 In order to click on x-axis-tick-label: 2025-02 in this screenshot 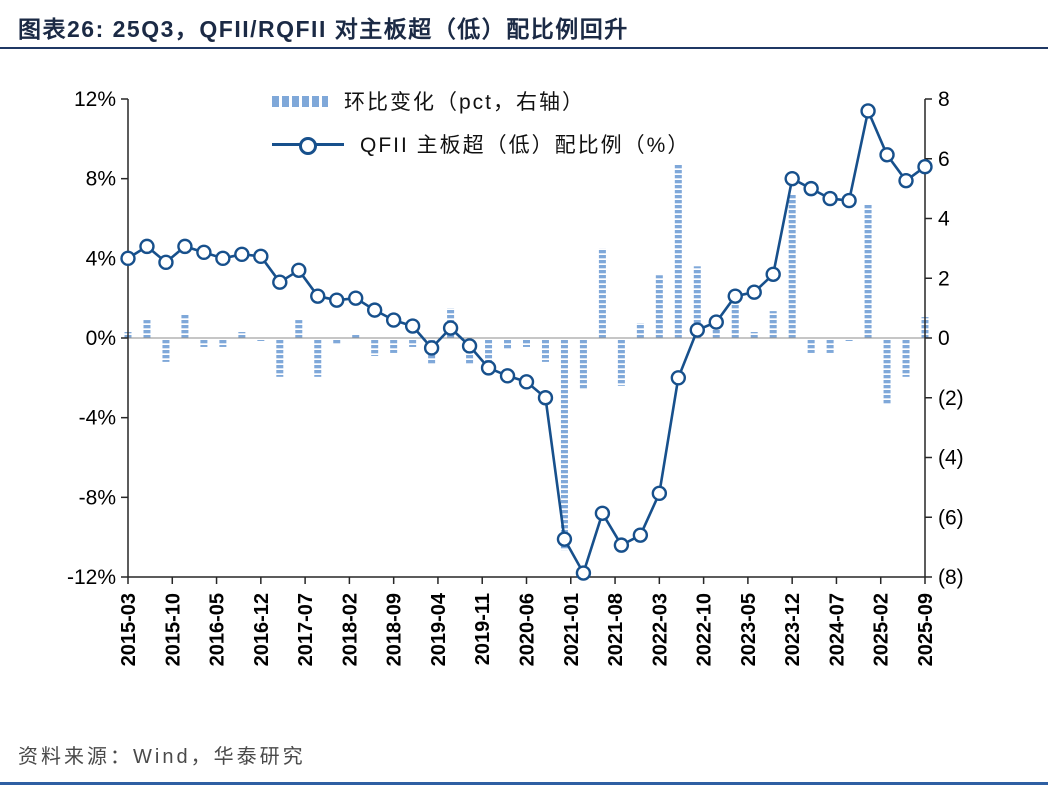, I will do `click(882, 629)`.